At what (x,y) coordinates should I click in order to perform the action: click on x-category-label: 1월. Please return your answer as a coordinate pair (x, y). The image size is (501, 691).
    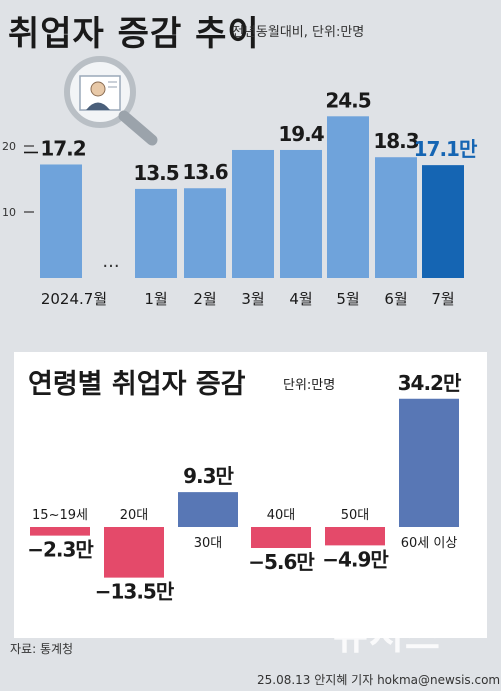
    Looking at the image, I should click on (155, 299).